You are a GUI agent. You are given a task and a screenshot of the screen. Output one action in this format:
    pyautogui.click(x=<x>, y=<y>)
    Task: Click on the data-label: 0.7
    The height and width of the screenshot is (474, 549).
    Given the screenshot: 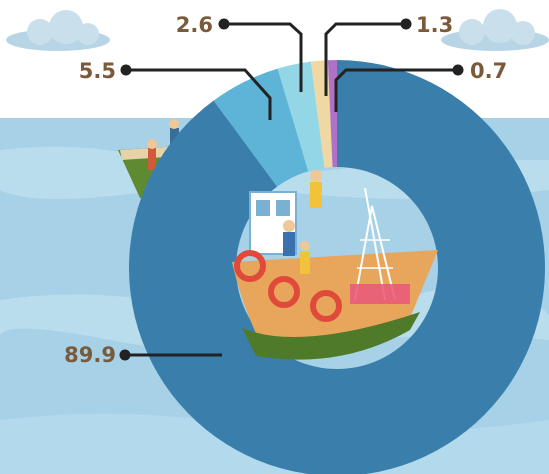 What is the action you would take?
    pyautogui.click(x=488, y=71)
    